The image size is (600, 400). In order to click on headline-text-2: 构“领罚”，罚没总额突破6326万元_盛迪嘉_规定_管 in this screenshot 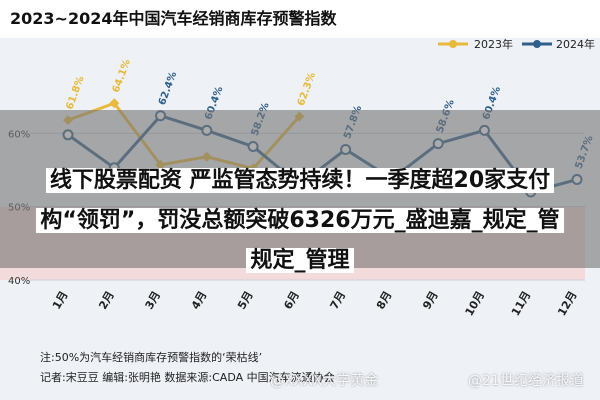, I will do `click(300, 220)`.